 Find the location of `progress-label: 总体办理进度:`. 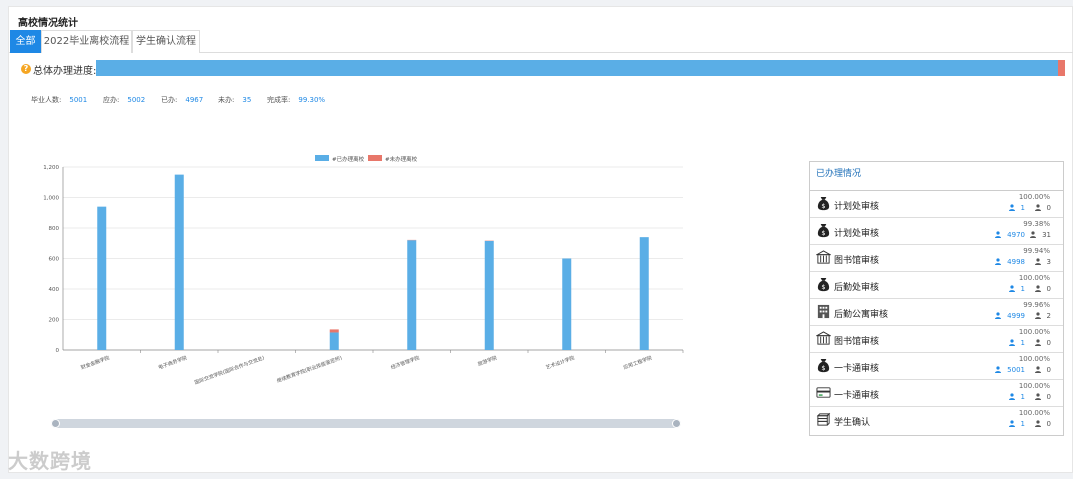

progress-label: 总体办理进度: is located at coordinates (65, 71).